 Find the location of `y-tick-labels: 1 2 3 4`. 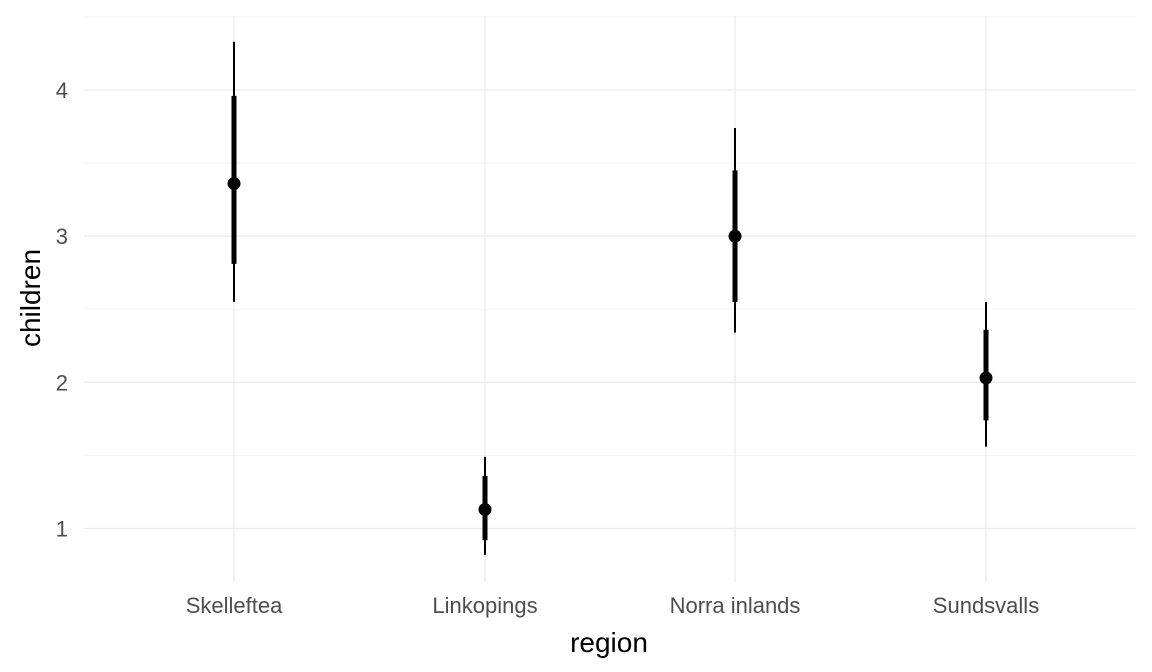

y-tick-labels: 1 2 3 4 is located at coordinates (62, 310).